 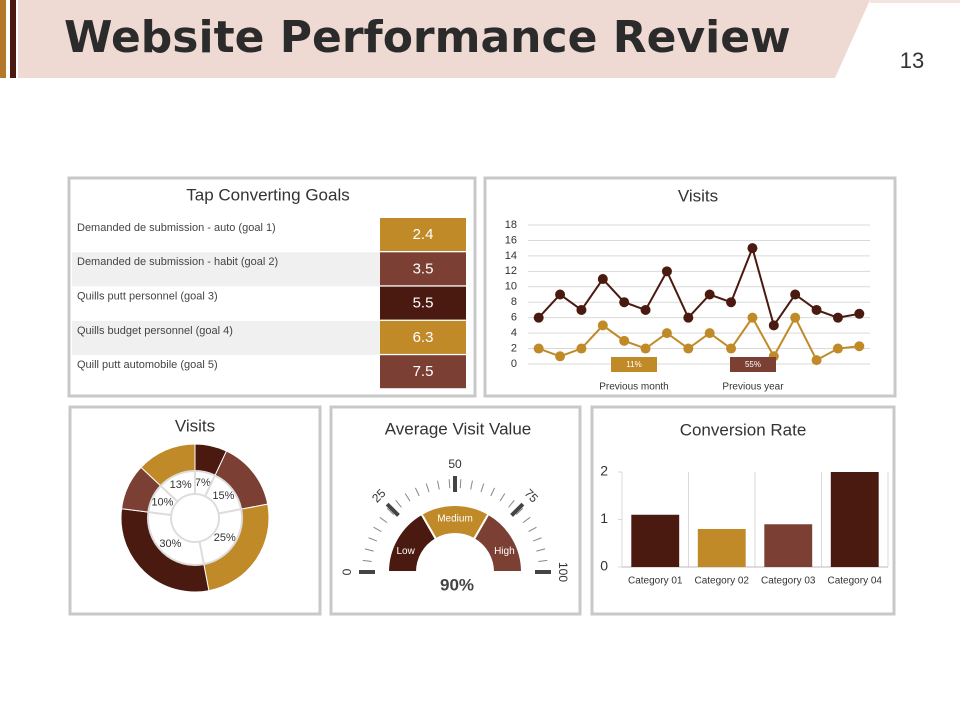 I want to click on x-tick-label: Category 03, so click(x=788, y=581).